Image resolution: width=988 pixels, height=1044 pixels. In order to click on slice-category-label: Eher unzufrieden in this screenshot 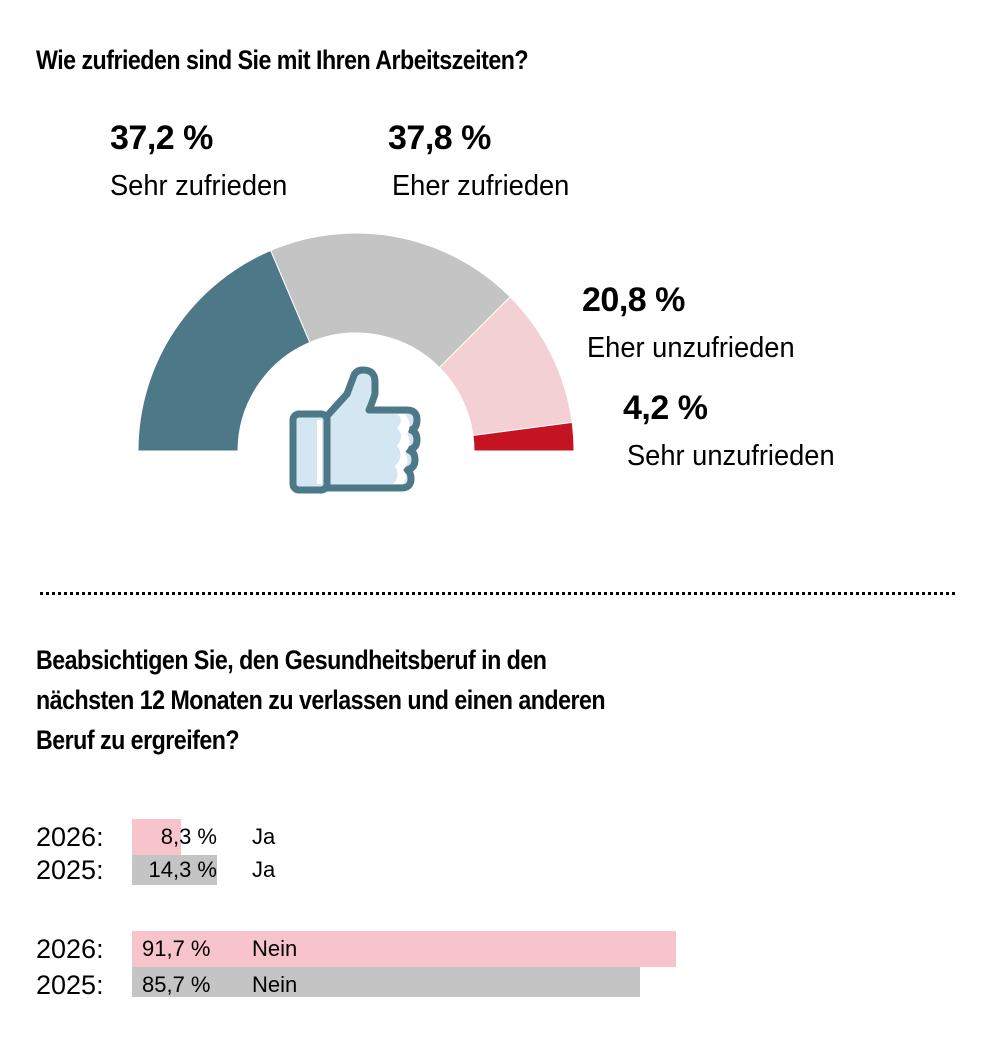, I will do `click(691, 348)`.